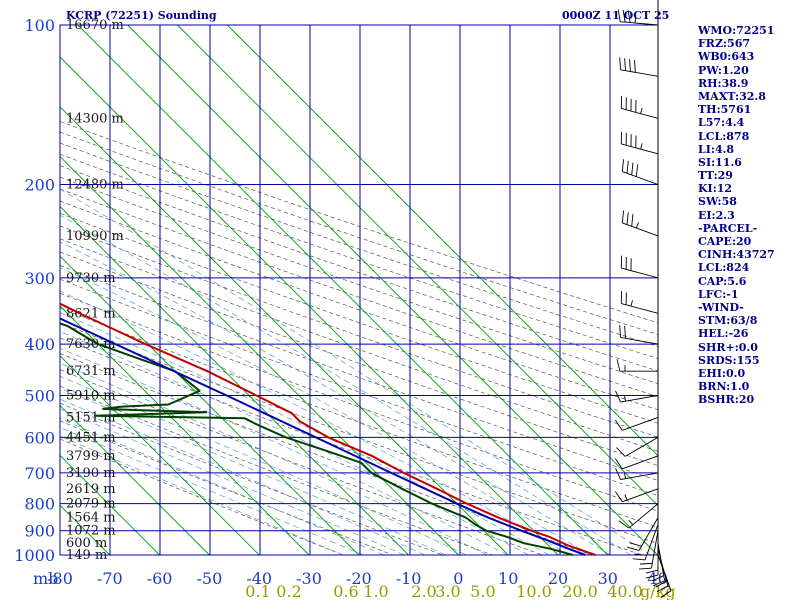 The width and height of the screenshot is (800, 600). Describe the element at coordinates (643, 299) in the screenshot. I see `wind-profile` at that location.